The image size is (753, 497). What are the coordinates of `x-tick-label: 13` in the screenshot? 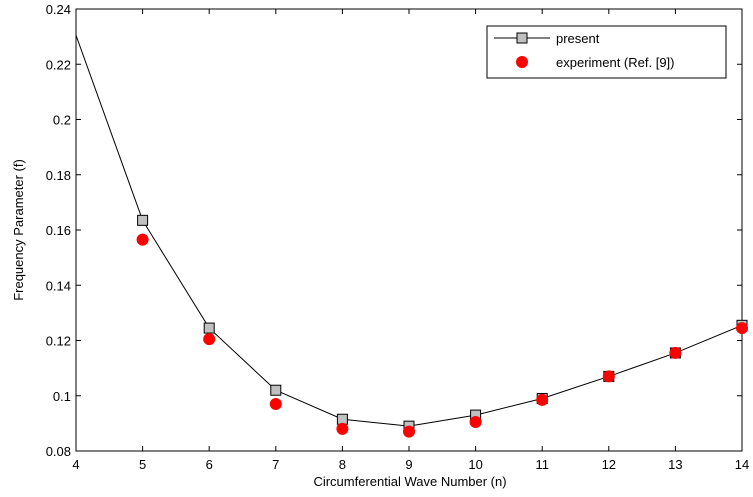 It's located at (675, 464).